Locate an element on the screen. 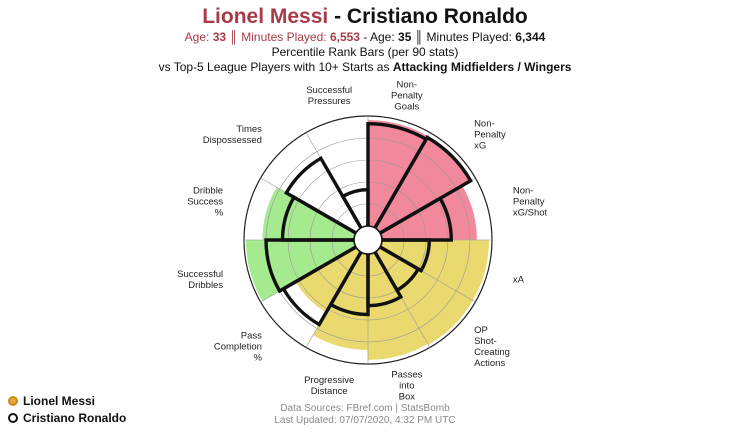  legend-item-player2: Cristiano Ronaldo is located at coordinates (67, 417).